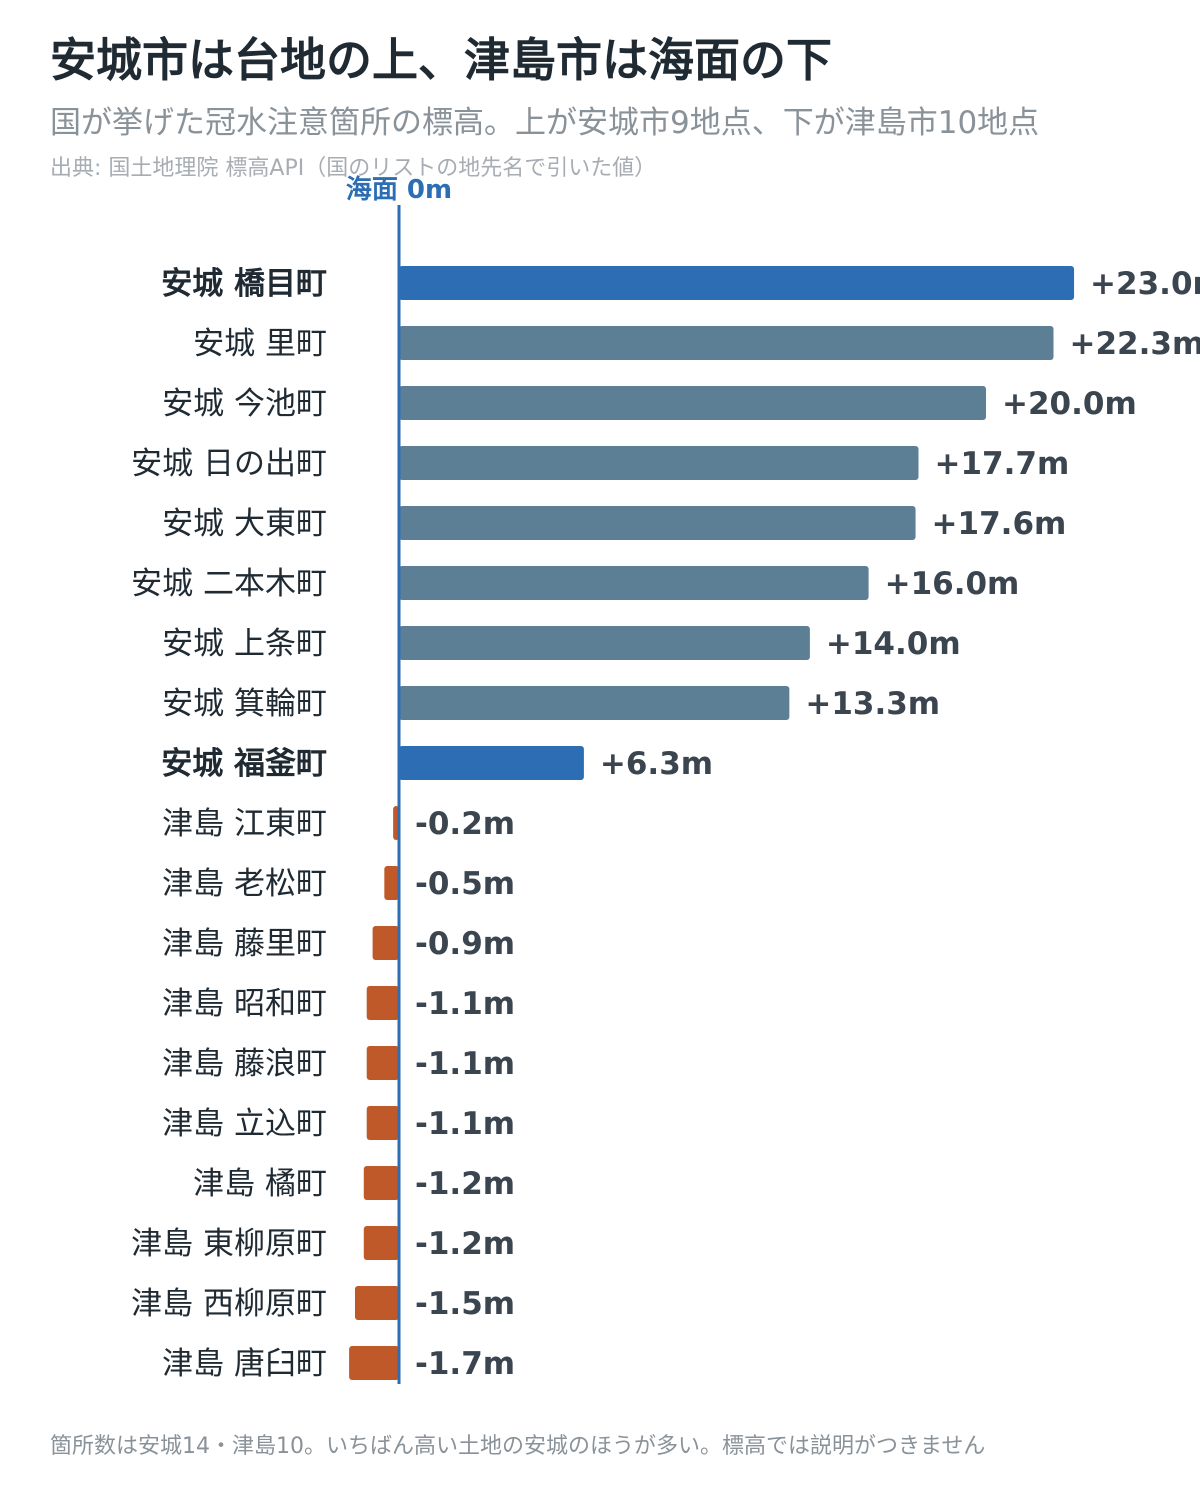  I want to click on category-label: 安城 里町, so click(260, 344).